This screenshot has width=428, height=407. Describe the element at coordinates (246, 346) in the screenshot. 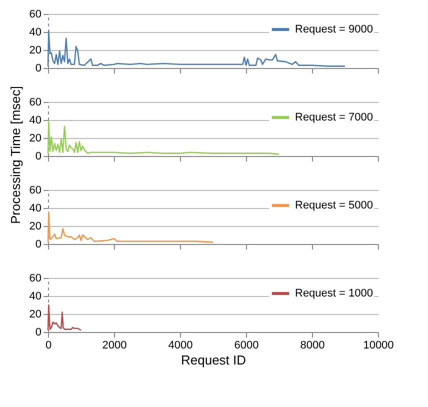

I see `x-tick-label: 6000` at that location.